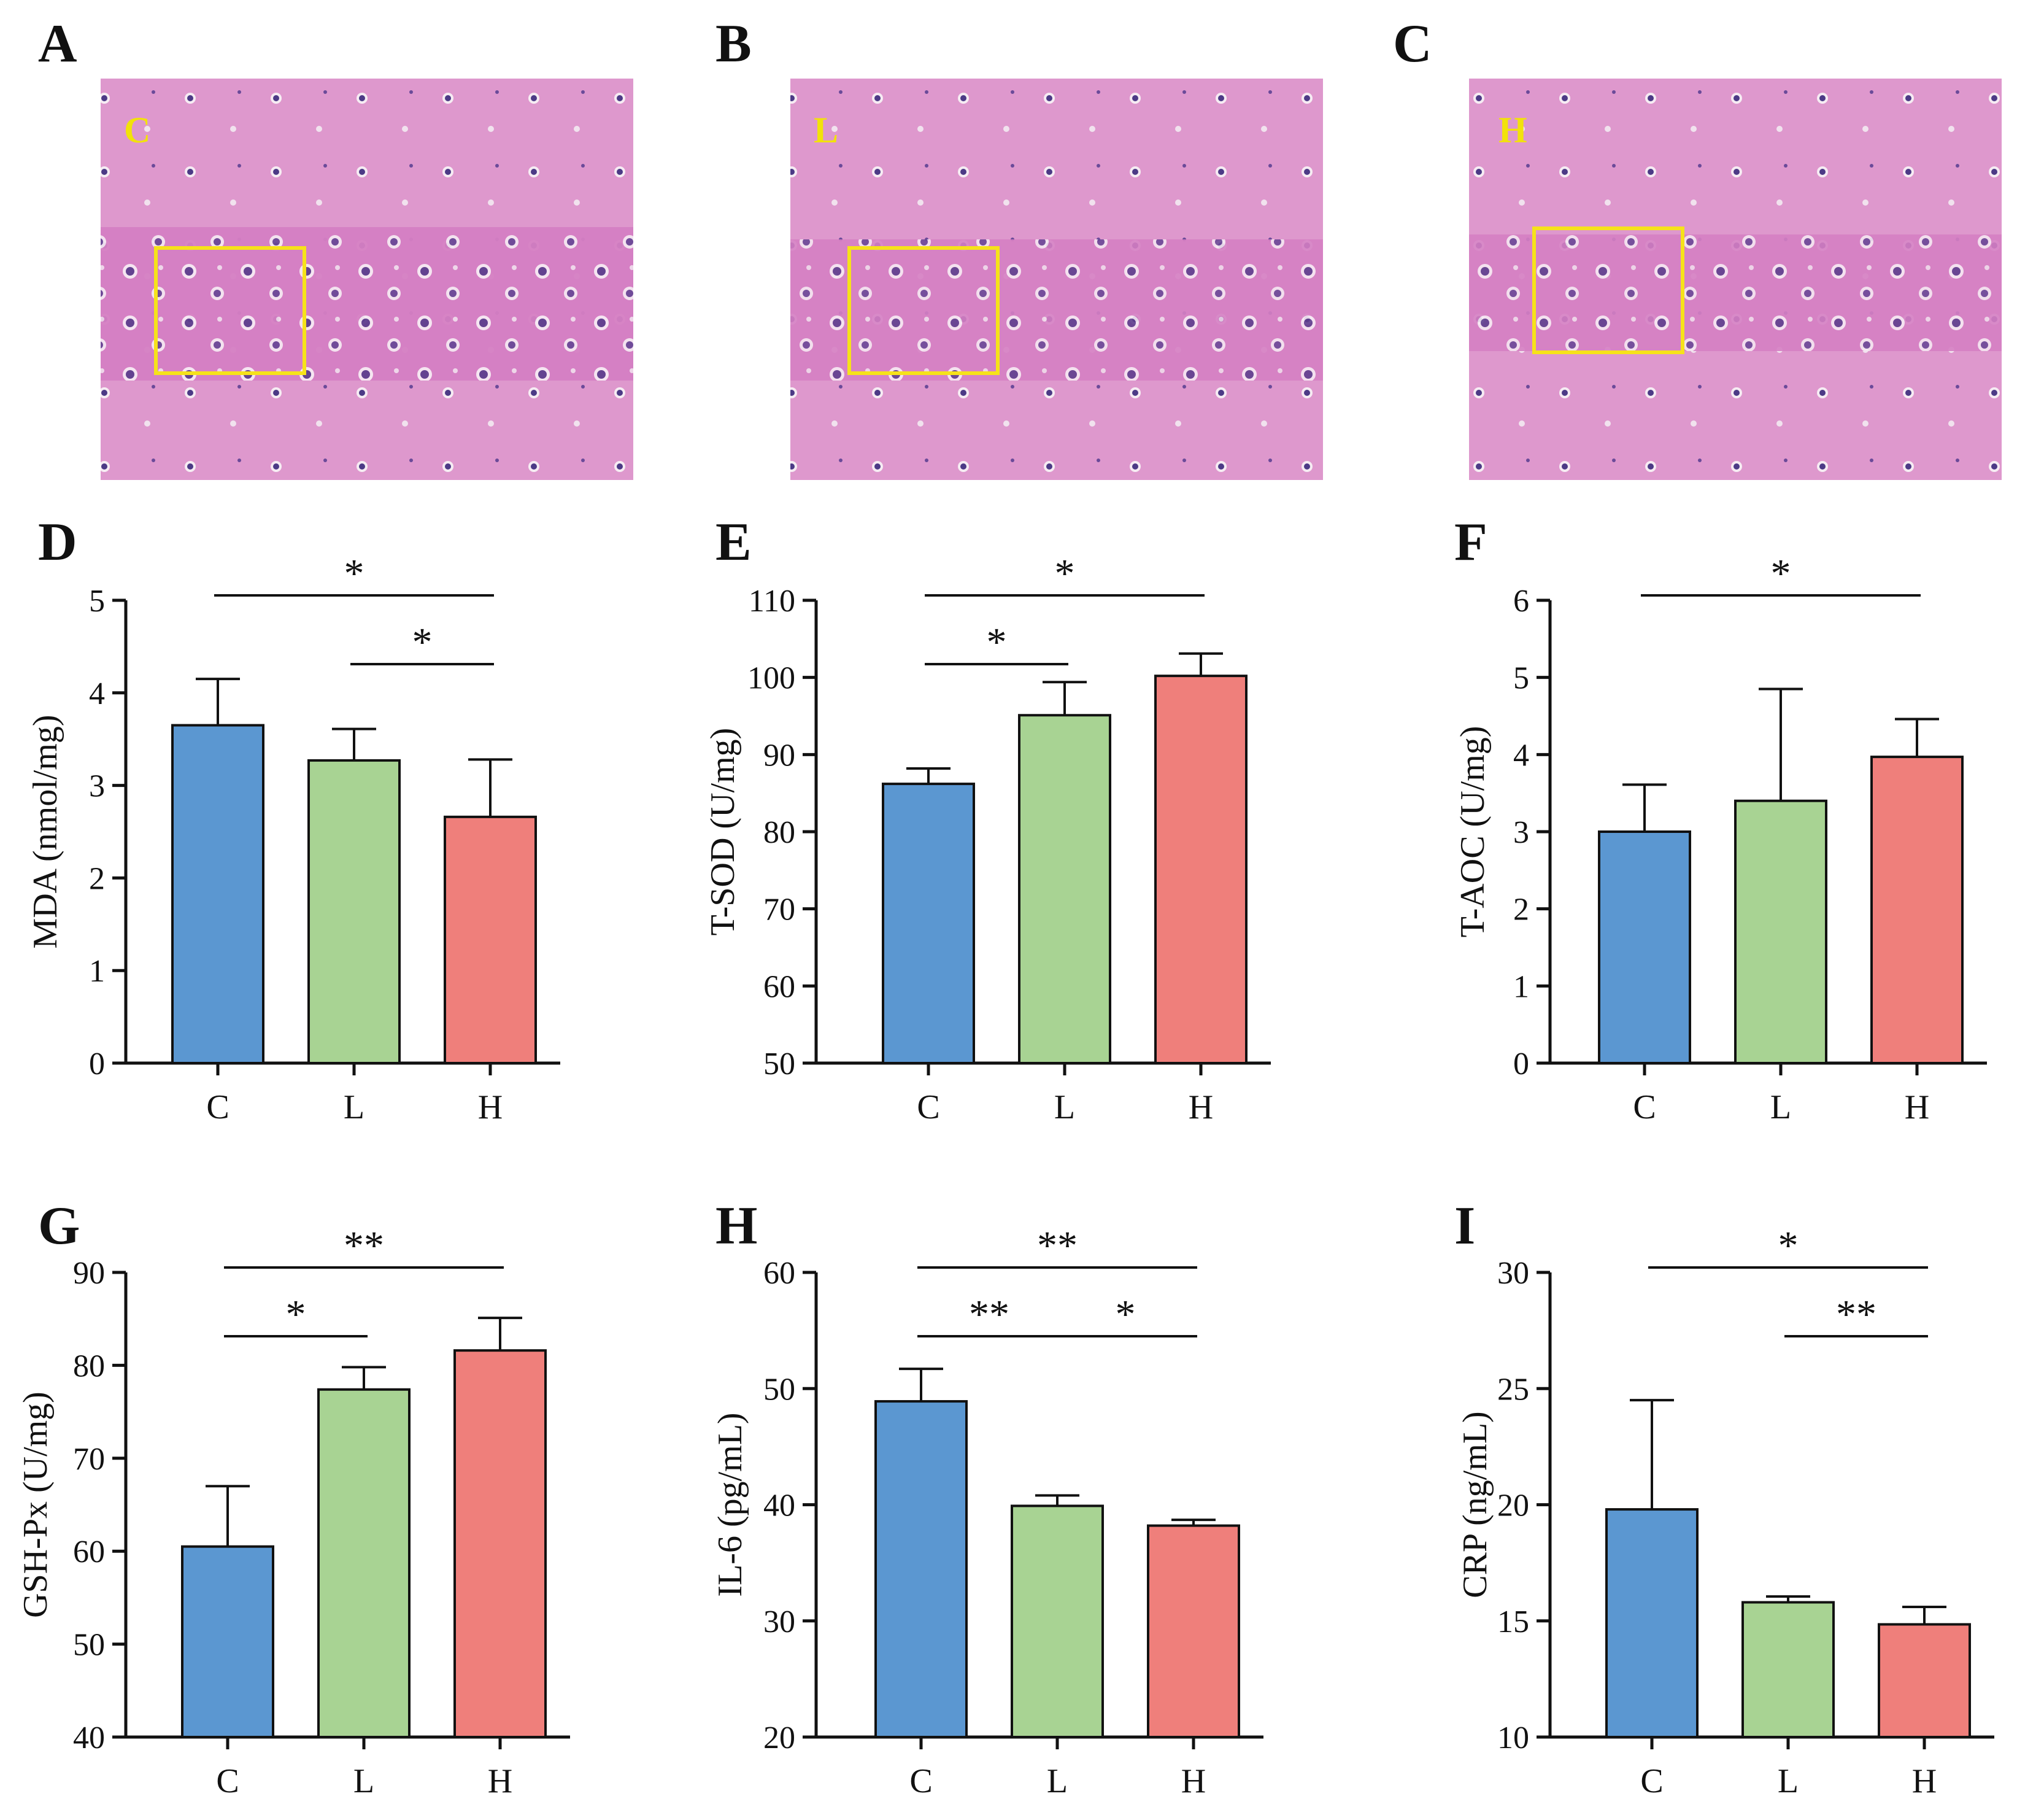 This screenshot has width=2044, height=1815. I want to click on image-label: C, so click(137, 130).